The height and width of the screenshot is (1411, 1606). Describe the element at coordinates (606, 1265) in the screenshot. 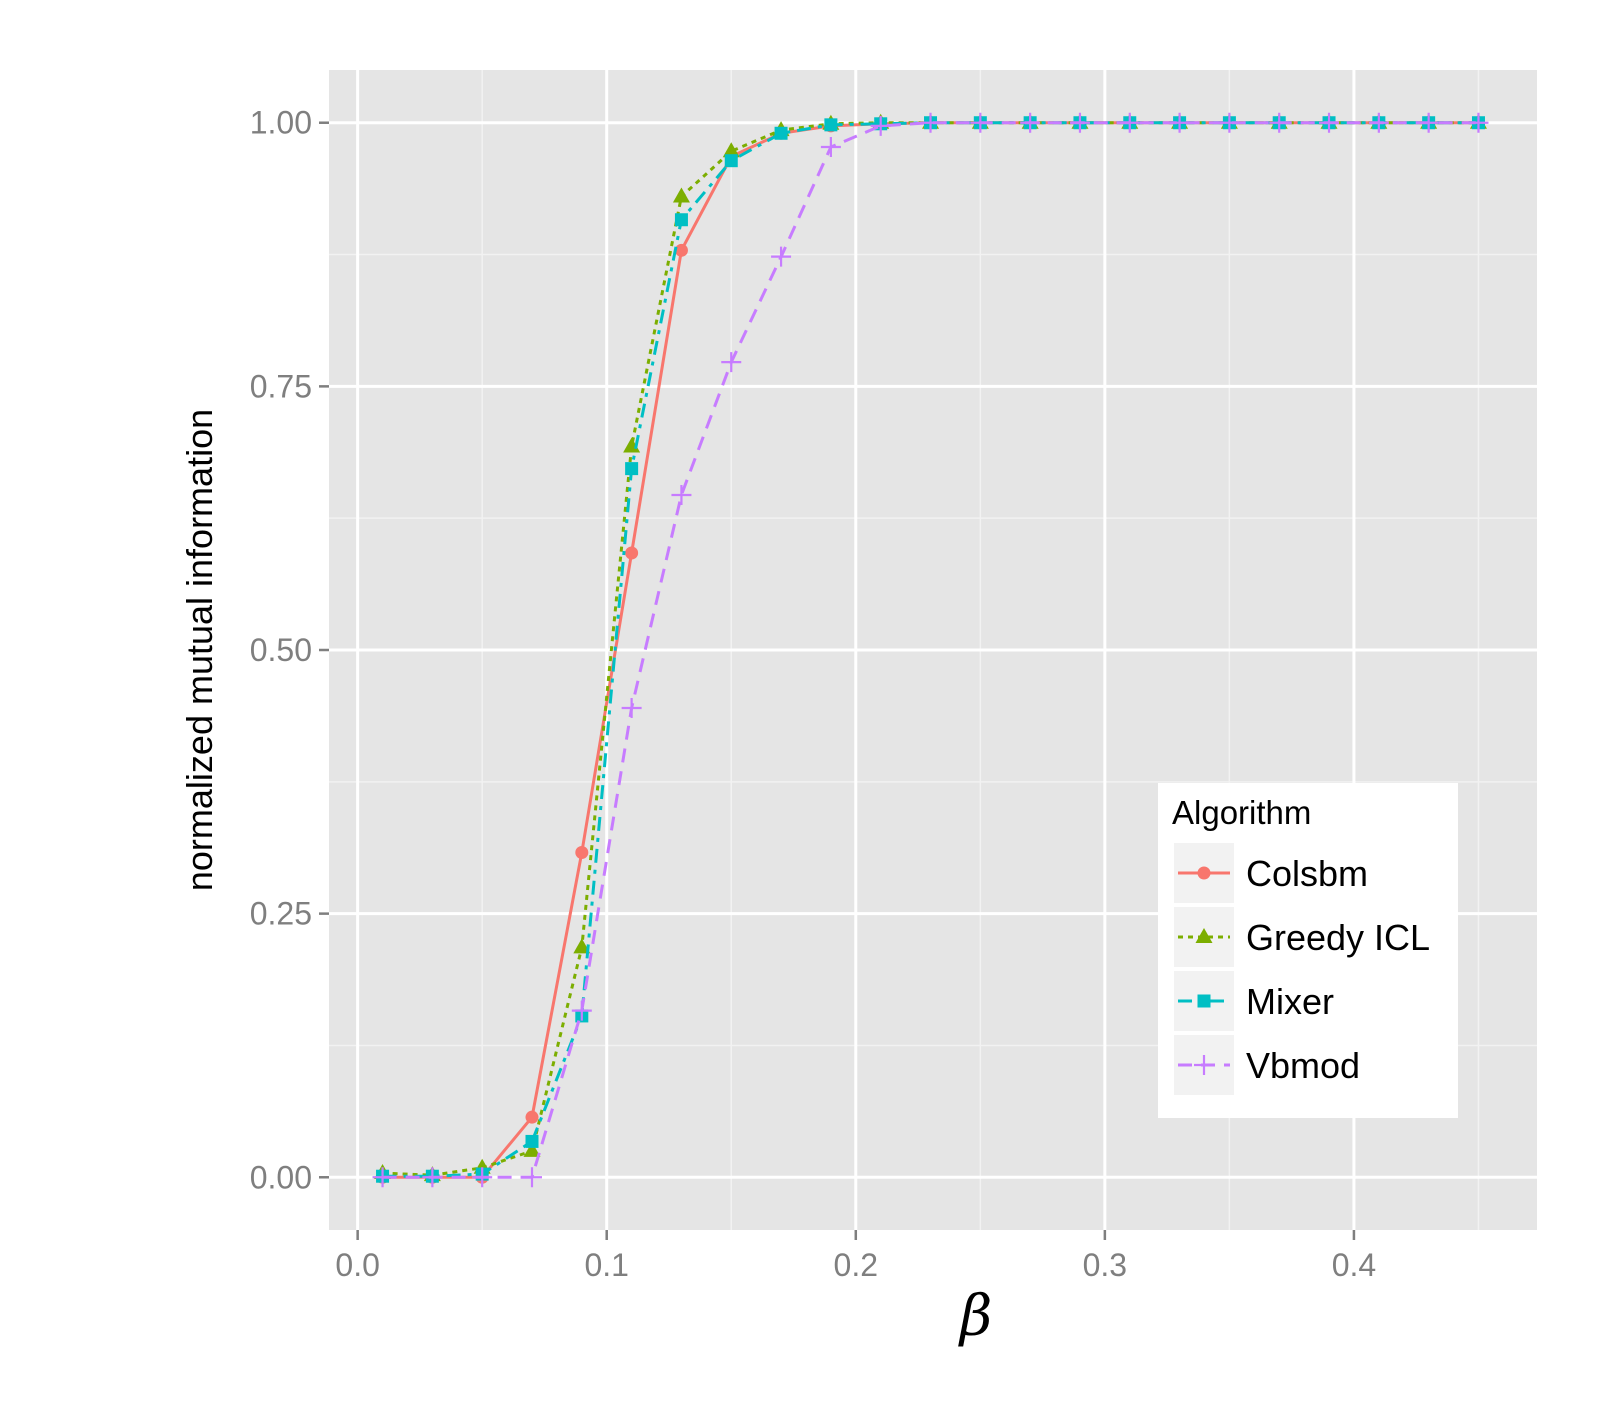

I see `x-tick-label: 0.1` at that location.